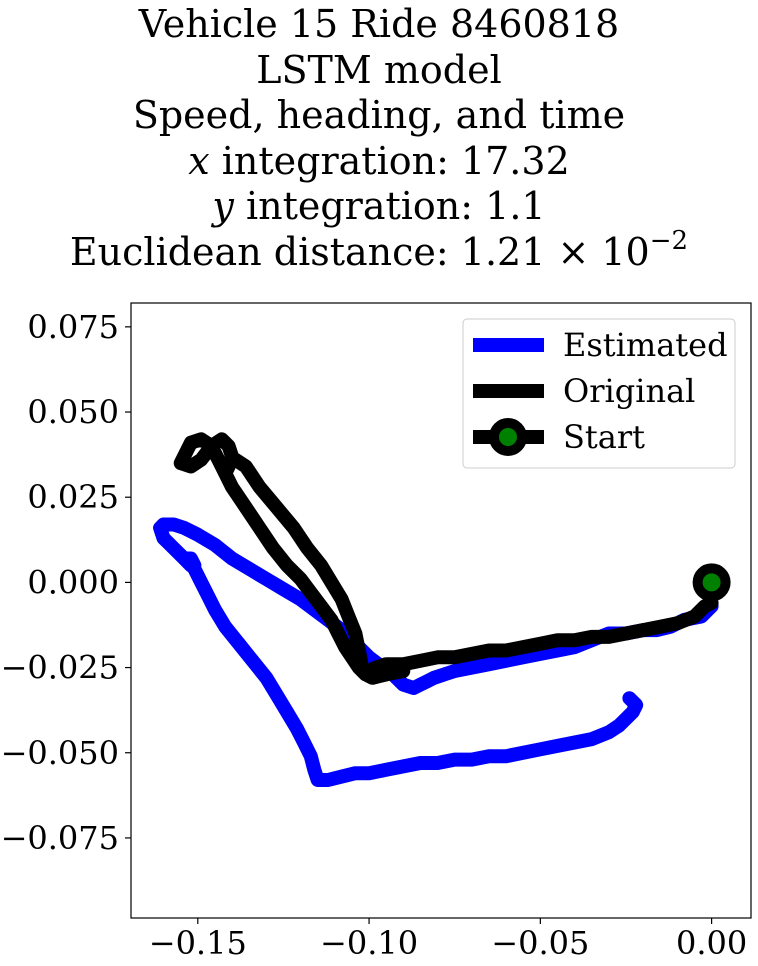 Image resolution: width=758 pixels, height=966 pixels. Describe the element at coordinates (223, 206) in the screenshot. I see `title-y-variable: y` at that location.